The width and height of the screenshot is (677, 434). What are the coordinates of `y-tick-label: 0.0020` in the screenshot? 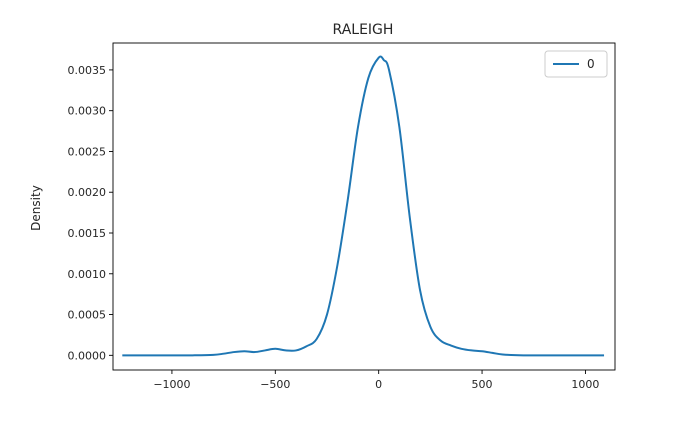 It's located at (87, 192).